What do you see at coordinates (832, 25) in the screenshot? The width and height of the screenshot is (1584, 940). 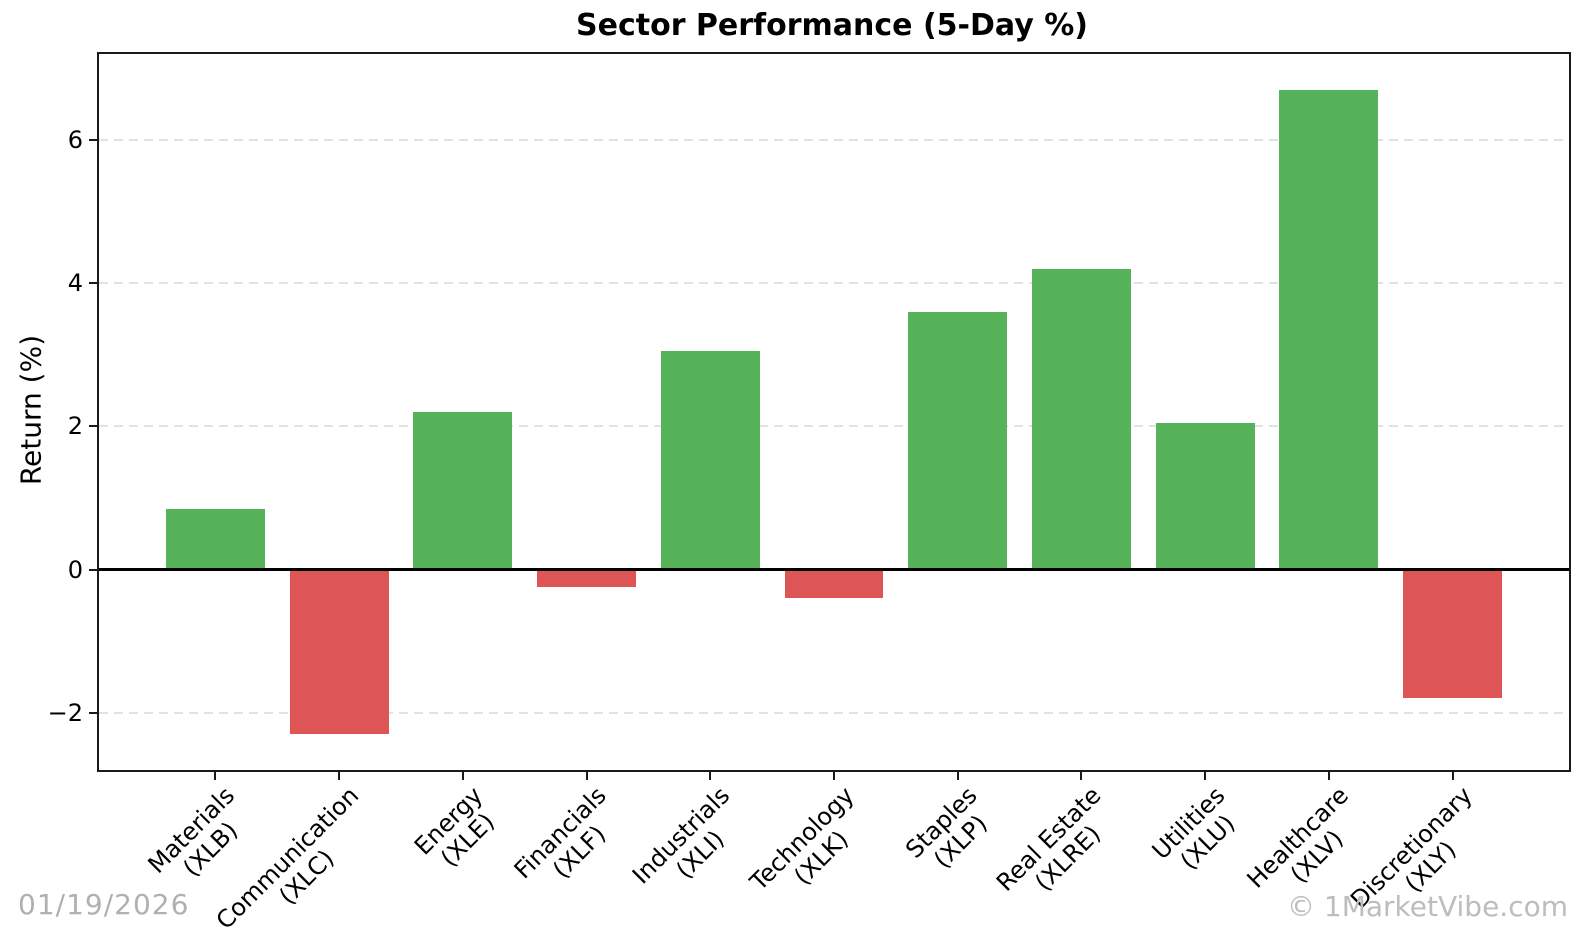 I see `chart-title: Sector Performance (5-Day %)` at bounding box center [832, 25].